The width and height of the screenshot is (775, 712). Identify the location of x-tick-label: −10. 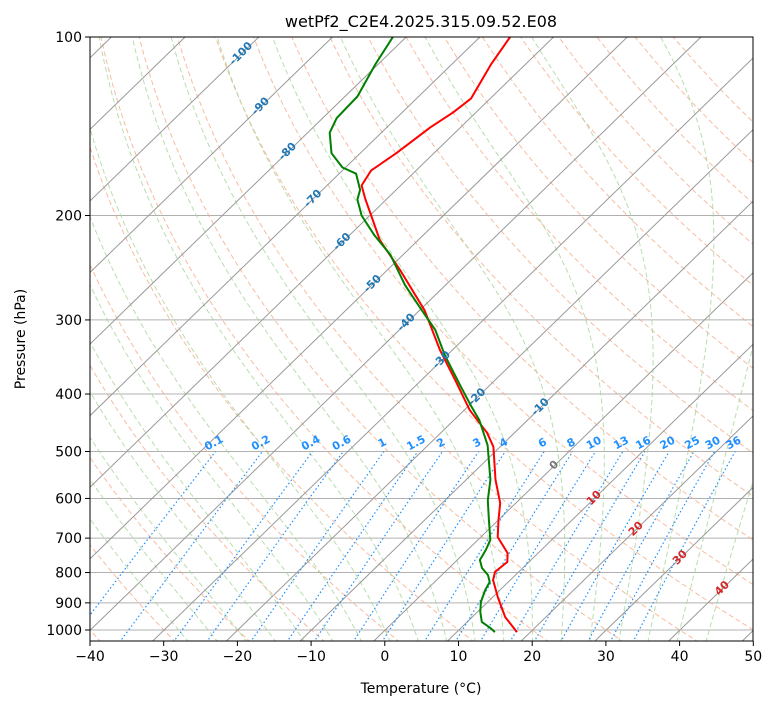
(311, 657).